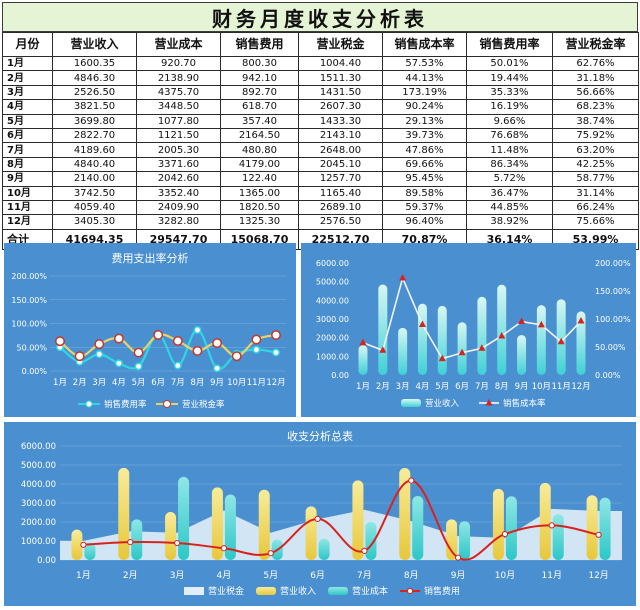 The height and width of the screenshot is (610, 640). Describe the element at coordinates (139, 383) in the screenshot. I see `x-tick-label: 5月` at that location.